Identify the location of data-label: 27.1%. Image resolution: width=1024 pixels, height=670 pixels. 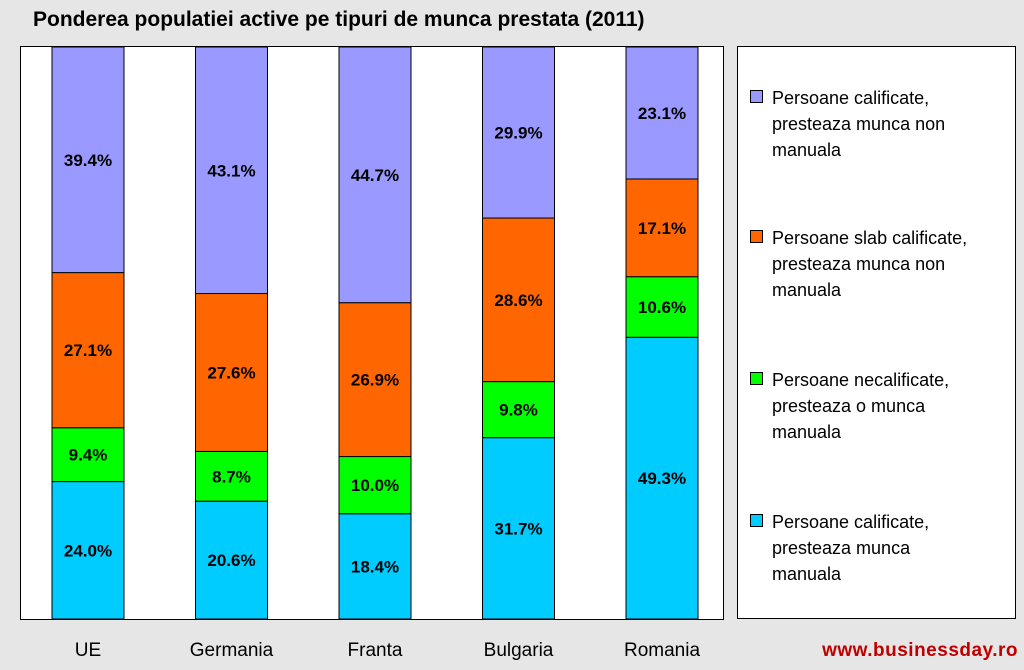
(88, 350).